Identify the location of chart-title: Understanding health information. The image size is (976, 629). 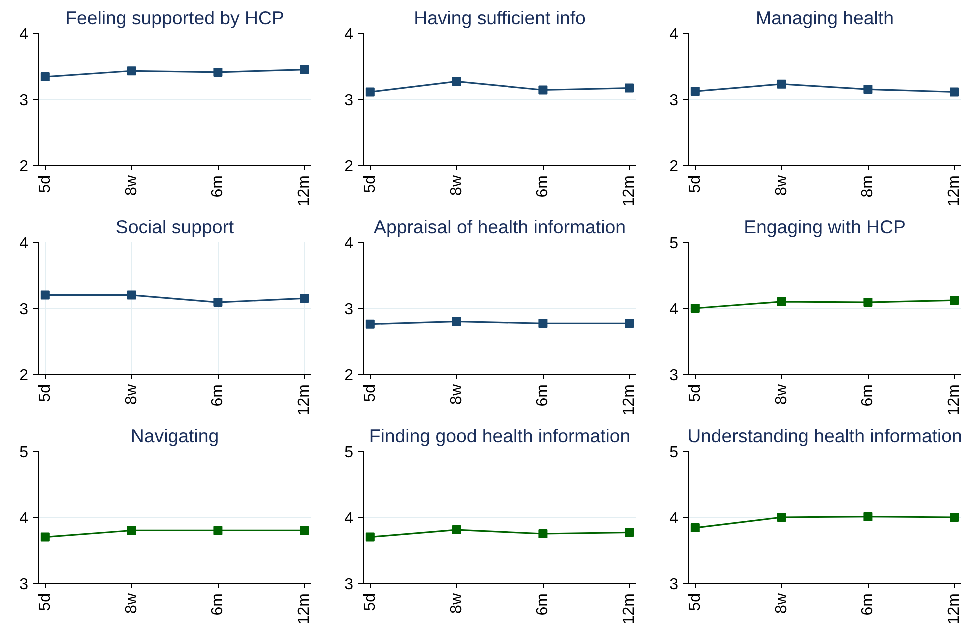
(825, 436).